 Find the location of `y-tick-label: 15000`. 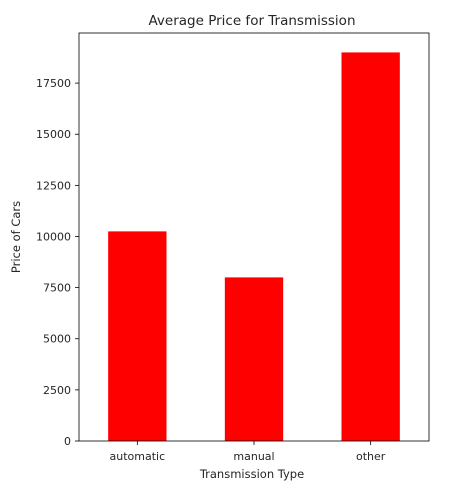

y-tick-label: 15000 is located at coordinates (53, 134).